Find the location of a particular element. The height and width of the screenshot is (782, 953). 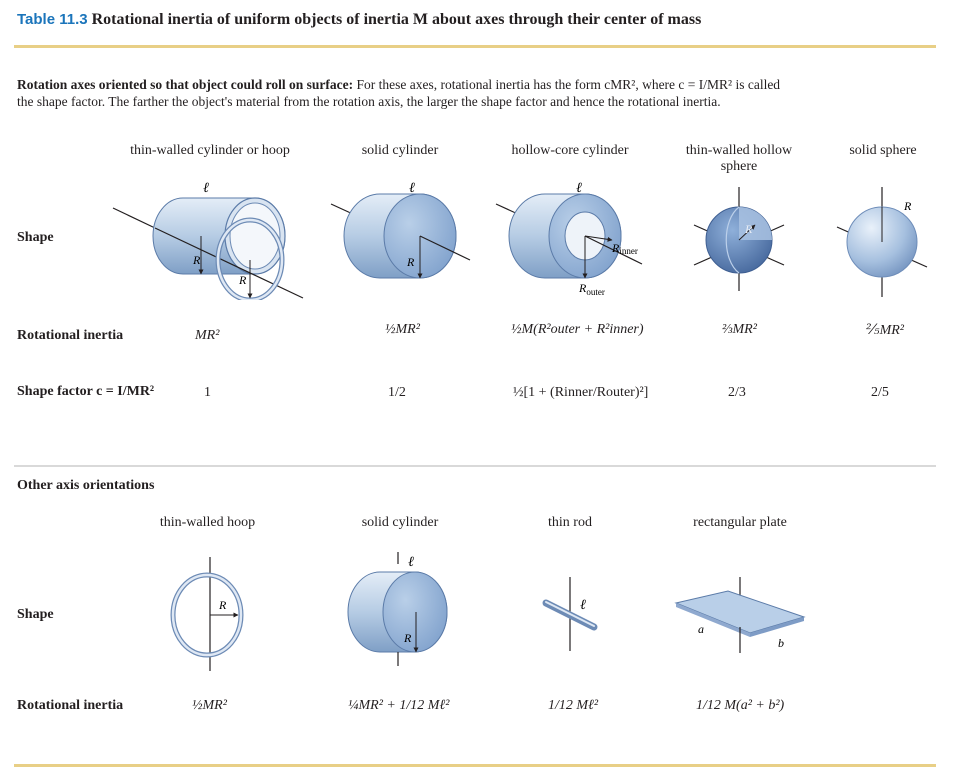

shape-factor-thin-walled-cylinder: 1 is located at coordinates (207, 392).